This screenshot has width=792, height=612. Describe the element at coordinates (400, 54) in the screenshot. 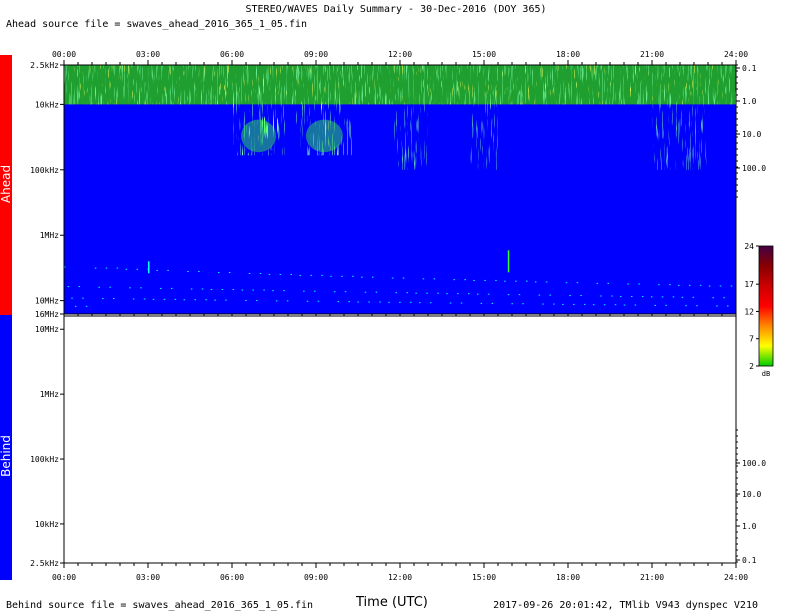

I see `x-tick-label-top: 12:00` at that location.